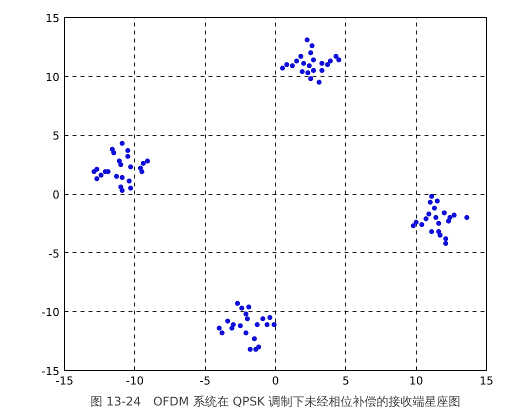 This screenshot has height=413, width=530. I want to click on x-tick-label: 15, so click(487, 381).